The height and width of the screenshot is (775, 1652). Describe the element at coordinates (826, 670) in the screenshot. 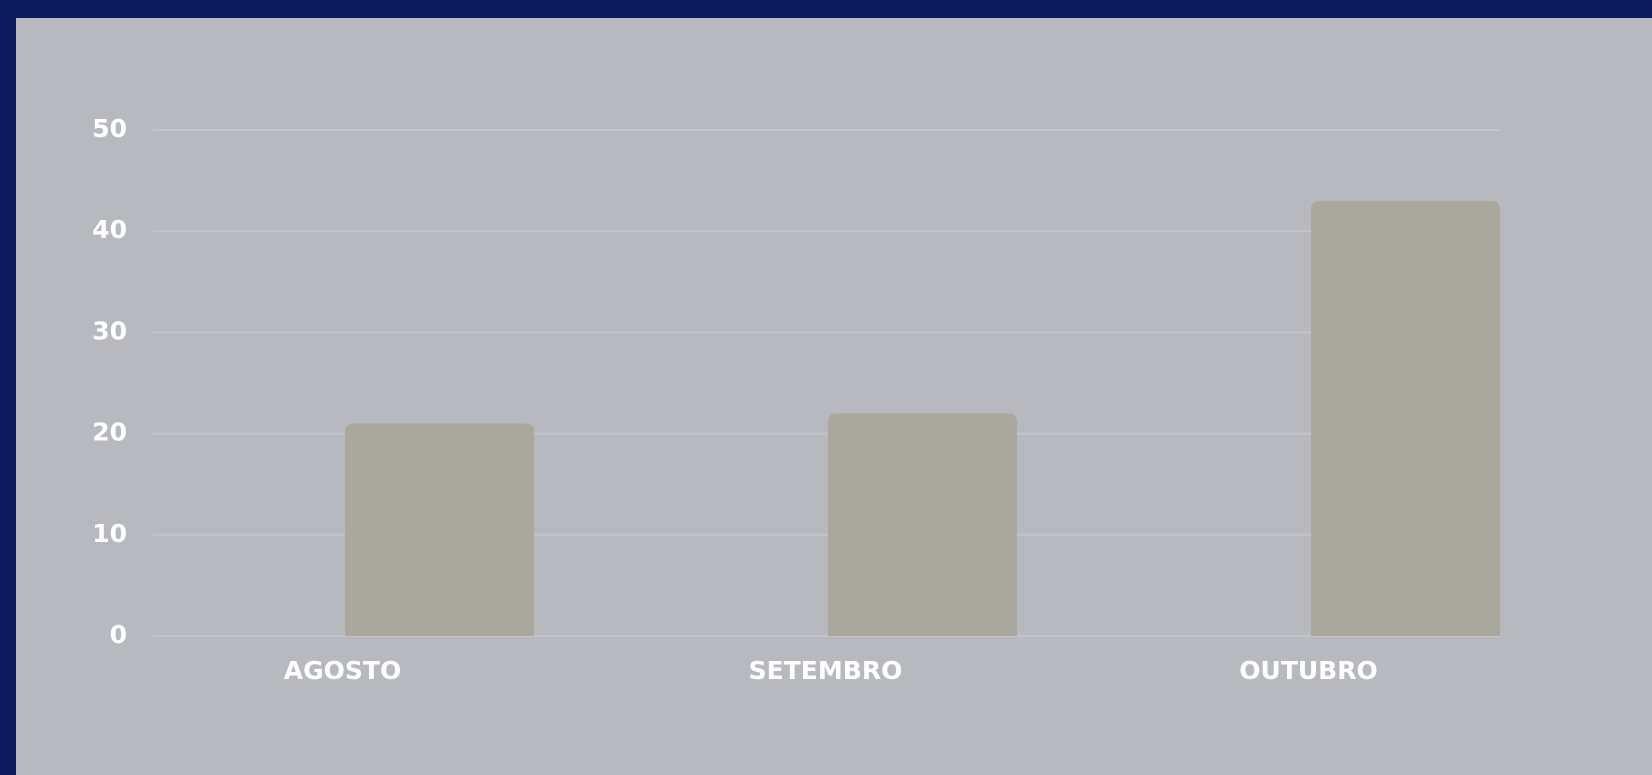

I see `x-tick-label: SETEMBRO` at that location.